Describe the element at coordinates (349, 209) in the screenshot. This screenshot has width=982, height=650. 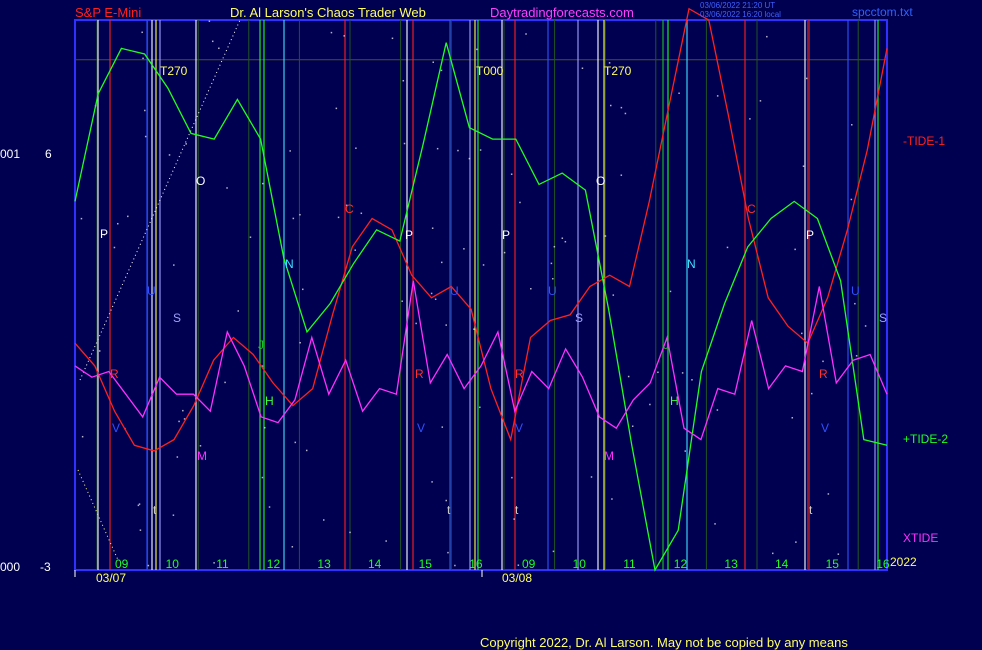
I see `planet-letter-marker: C` at that location.